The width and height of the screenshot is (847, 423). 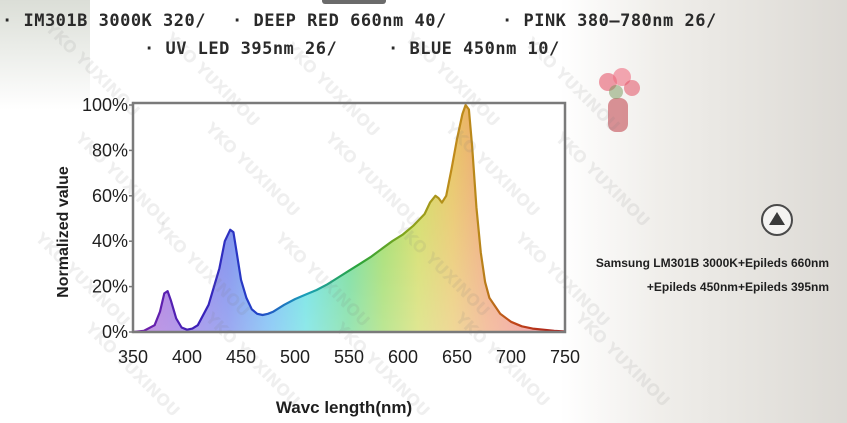 I want to click on x-tick-label: 400, so click(x=187, y=357).